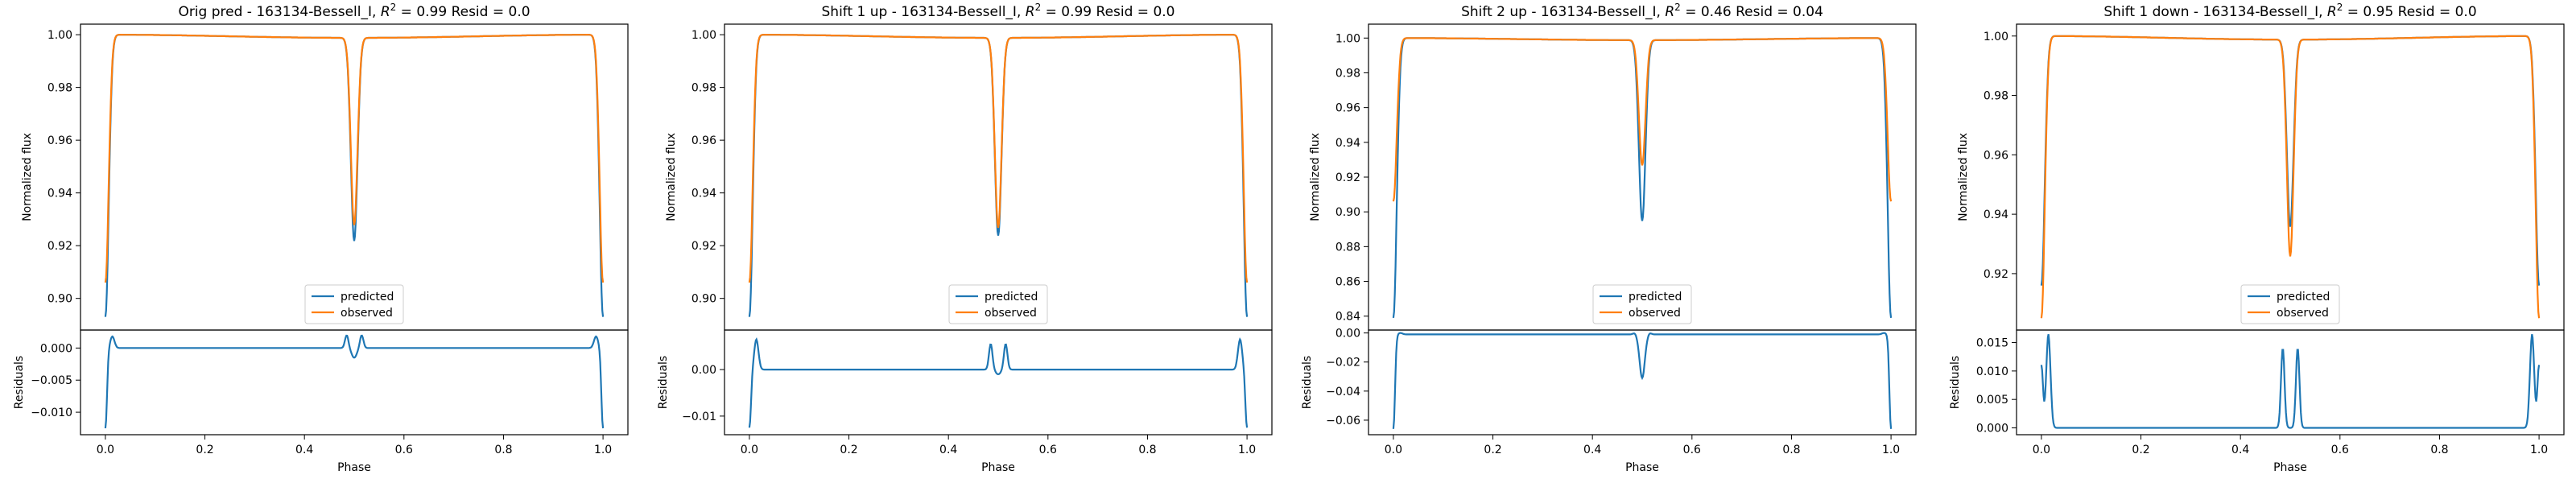 The width and height of the screenshot is (2576, 483). What do you see at coordinates (1347, 317) in the screenshot?
I see `y-tick-label: 0.84` at bounding box center [1347, 317].